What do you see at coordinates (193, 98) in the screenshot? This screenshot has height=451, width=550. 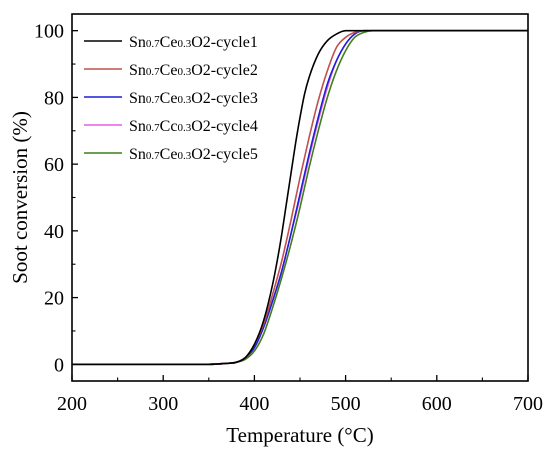 I see `legend-label-cycle3: Sn0.7Ce0.3O2-cycle3` at bounding box center [193, 98].